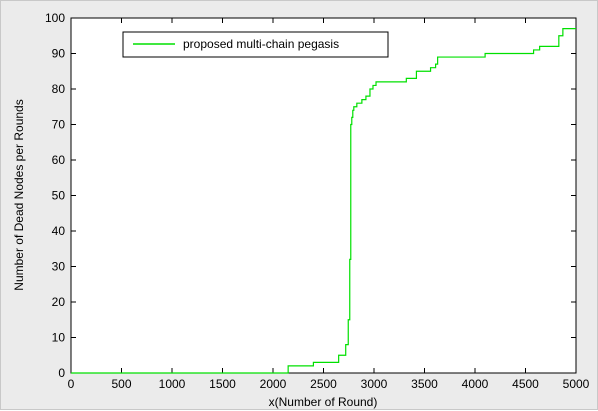  Describe the element at coordinates (59, 231) in the screenshot. I see `y-tick-label: 40` at that location.